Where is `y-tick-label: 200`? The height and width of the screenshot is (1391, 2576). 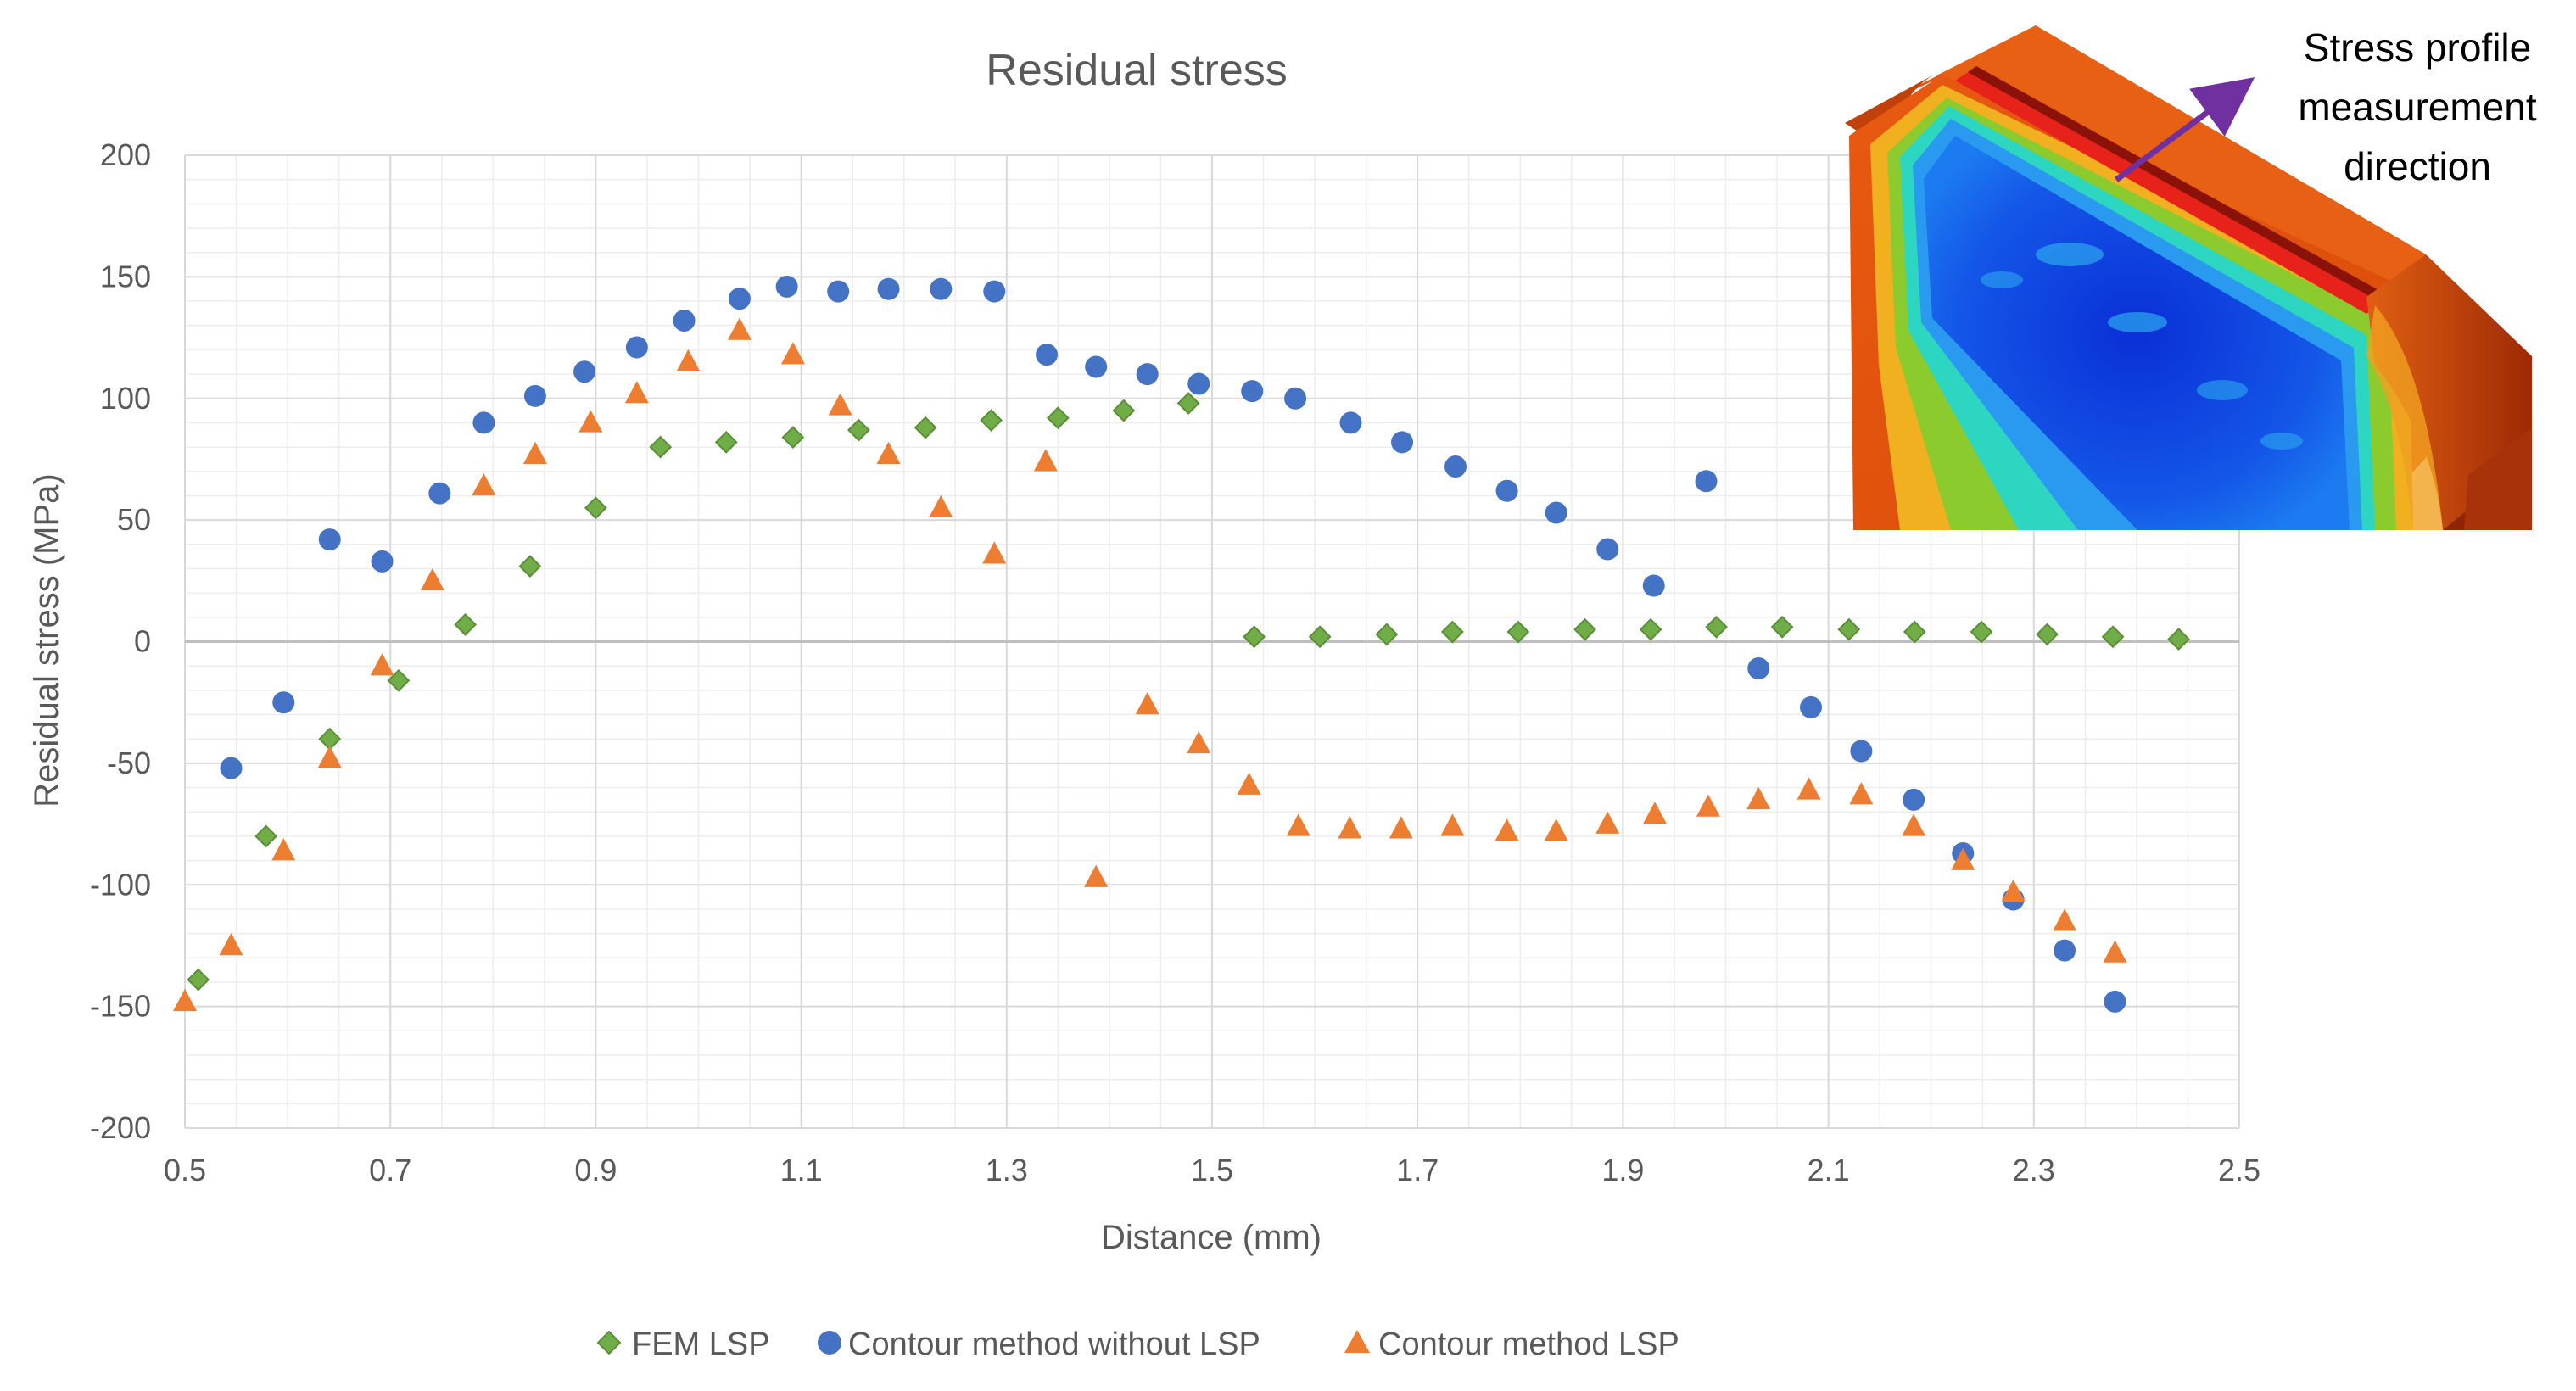 y-tick-label: 200 is located at coordinates (125, 154).